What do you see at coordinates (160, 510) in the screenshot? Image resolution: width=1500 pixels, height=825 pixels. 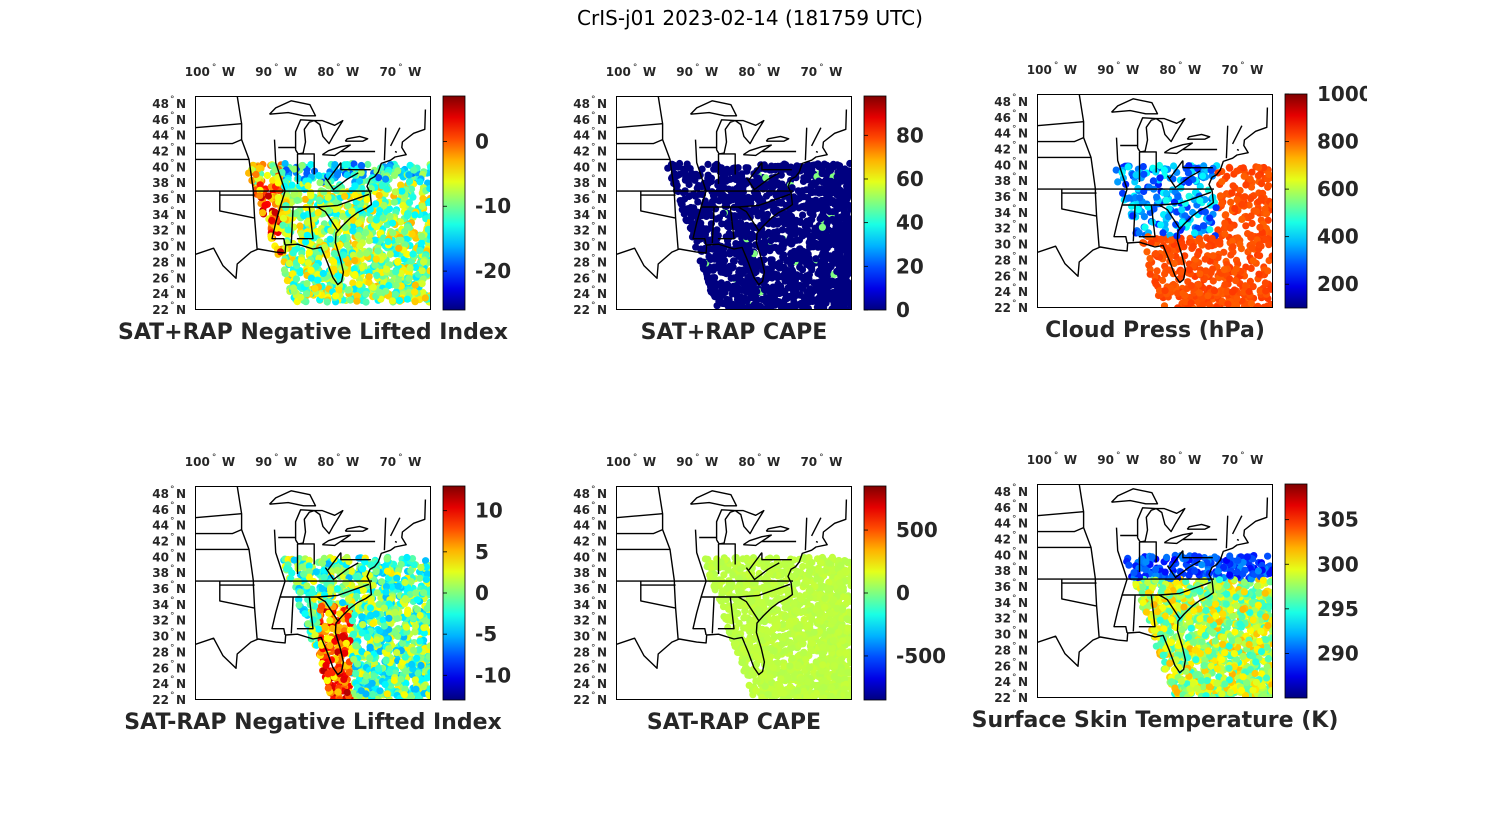 I see `lat-tick-label: 46` at bounding box center [160, 510].